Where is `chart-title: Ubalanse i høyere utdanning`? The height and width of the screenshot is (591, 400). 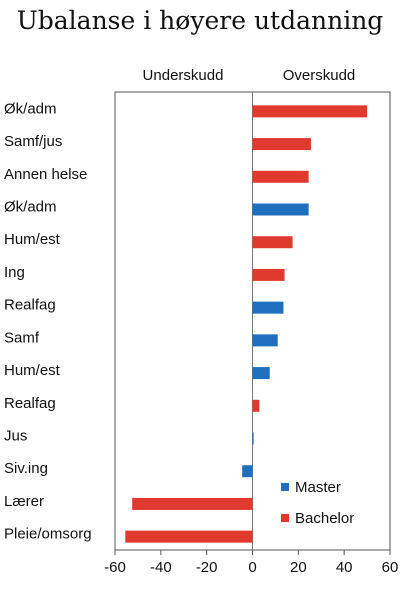 chart-title: Ubalanse i høyere utdanning is located at coordinates (200, 20).